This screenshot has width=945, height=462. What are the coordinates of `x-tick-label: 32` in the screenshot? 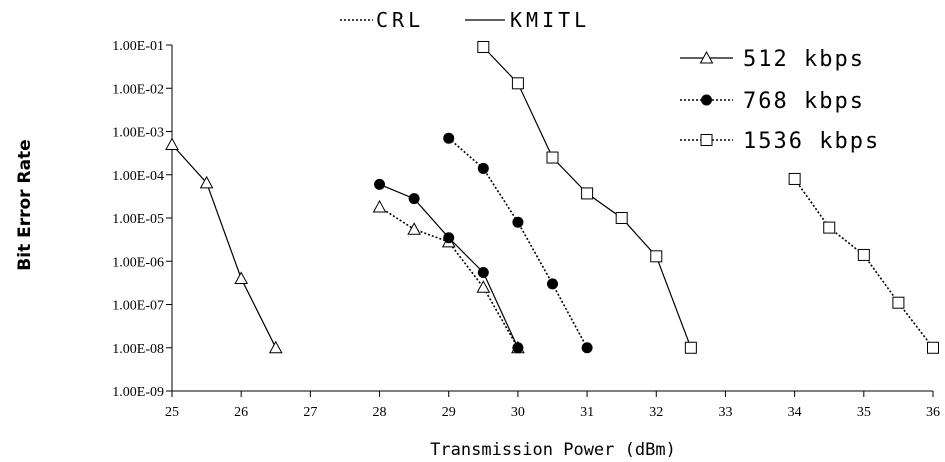 It's located at (656, 412).